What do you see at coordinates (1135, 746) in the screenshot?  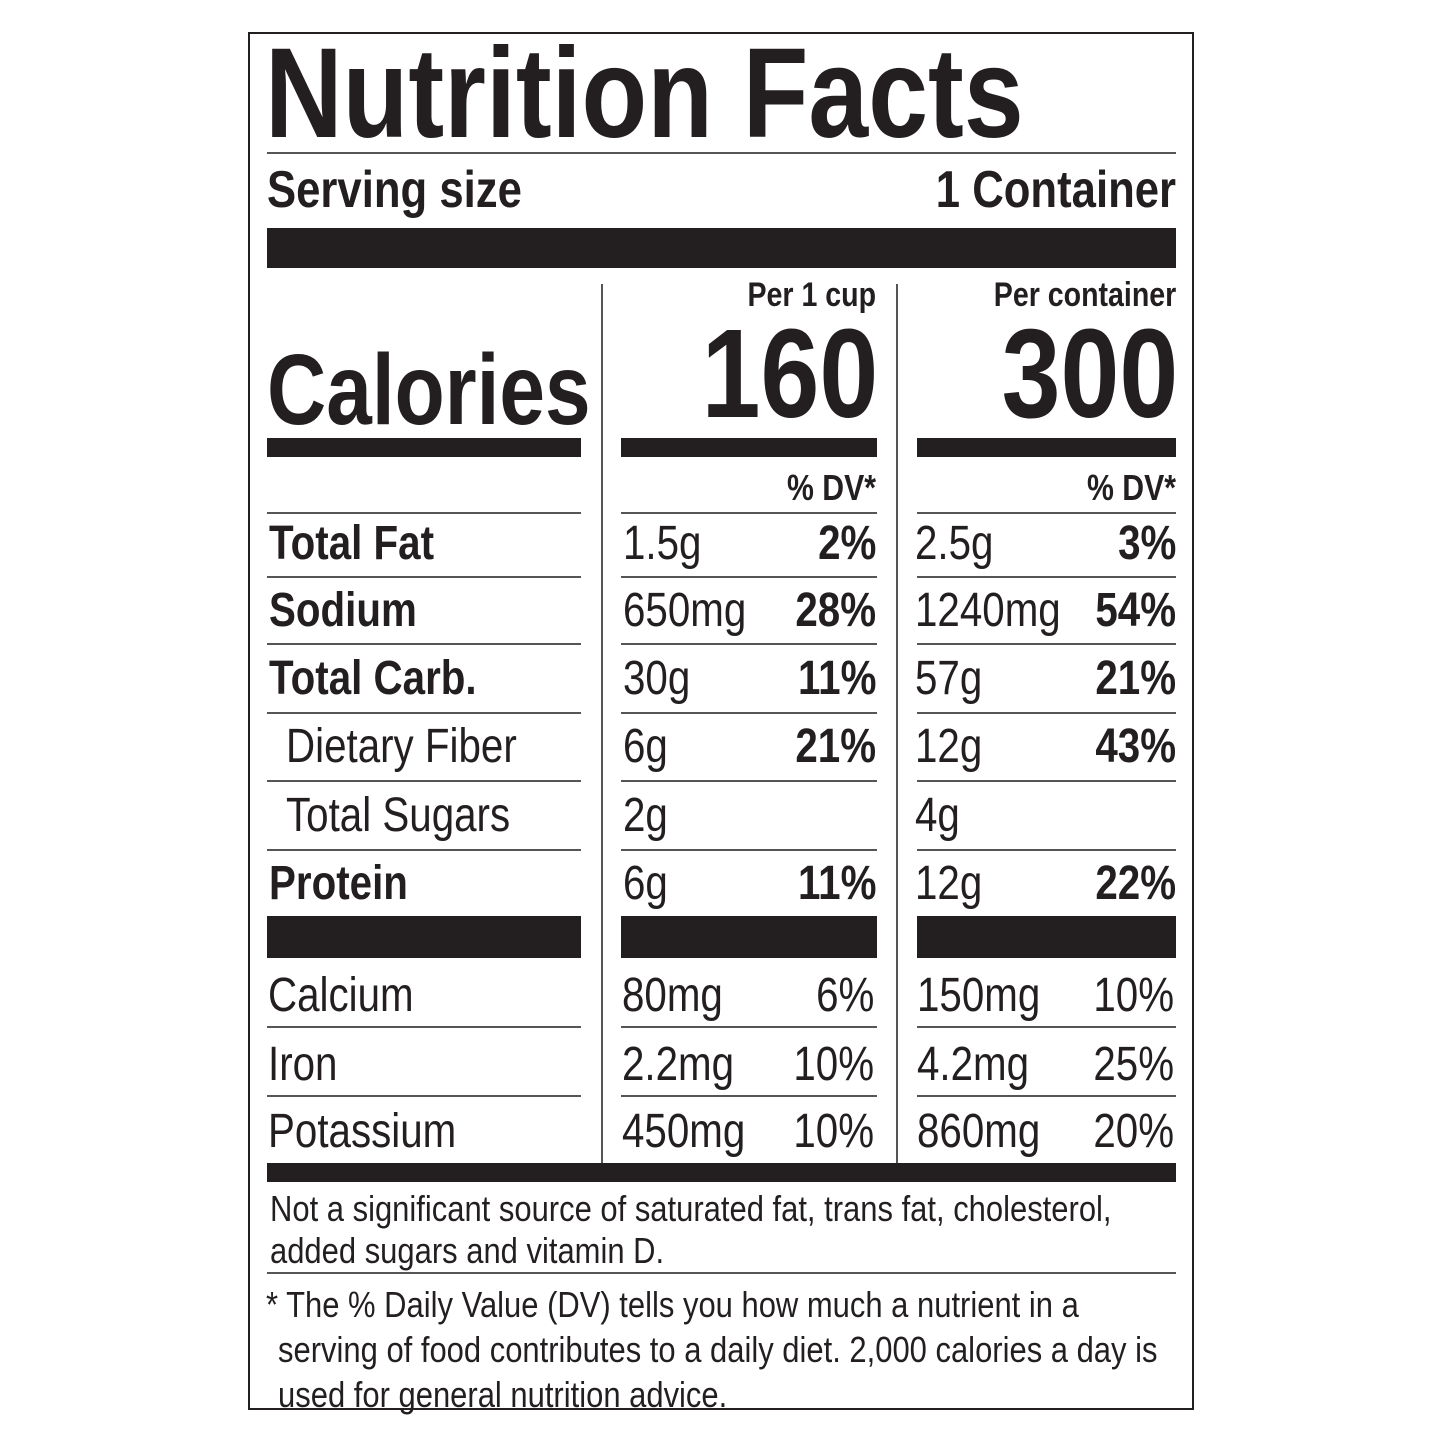 I see `dv-container: 43%` at bounding box center [1135, 746].